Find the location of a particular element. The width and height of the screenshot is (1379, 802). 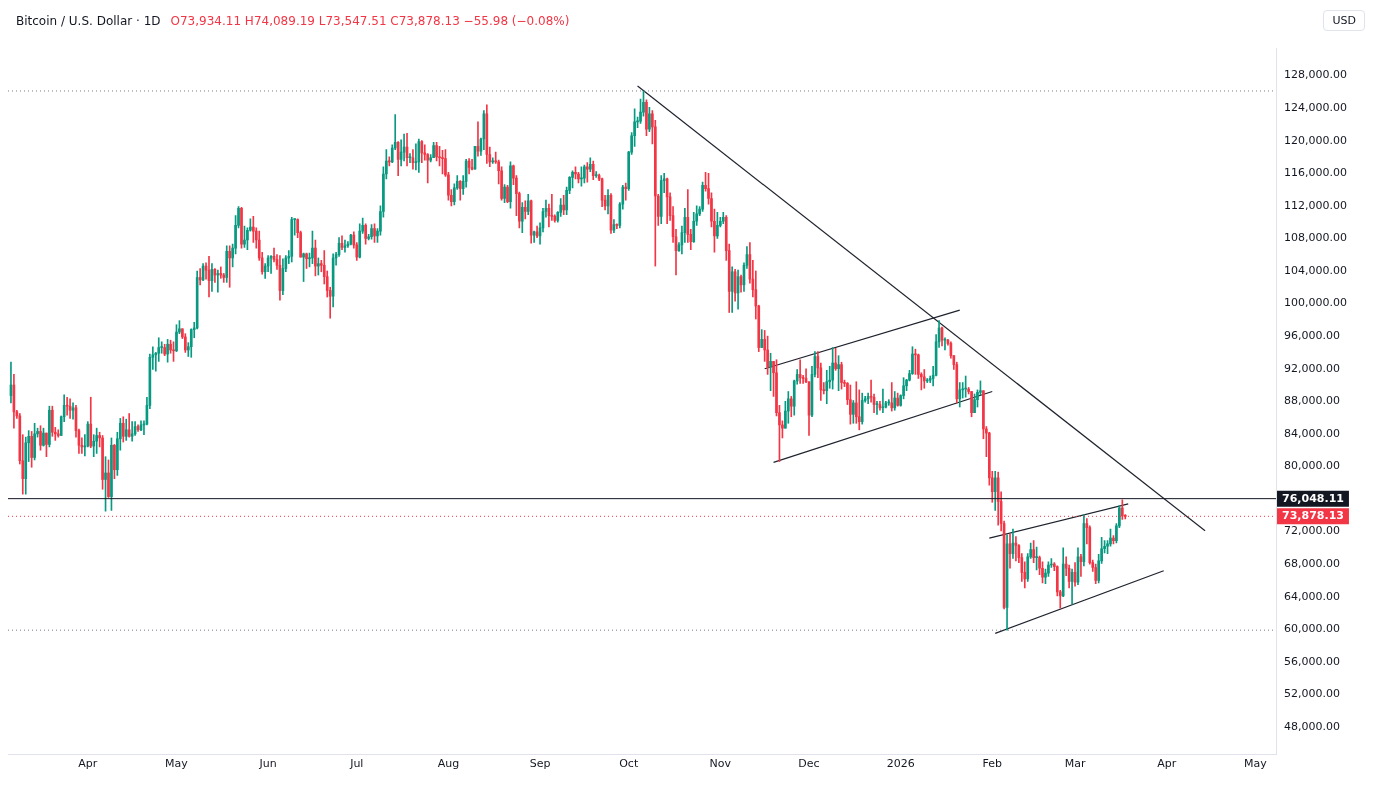

x-tick-label: Nov is located at coordinates (720, 764).